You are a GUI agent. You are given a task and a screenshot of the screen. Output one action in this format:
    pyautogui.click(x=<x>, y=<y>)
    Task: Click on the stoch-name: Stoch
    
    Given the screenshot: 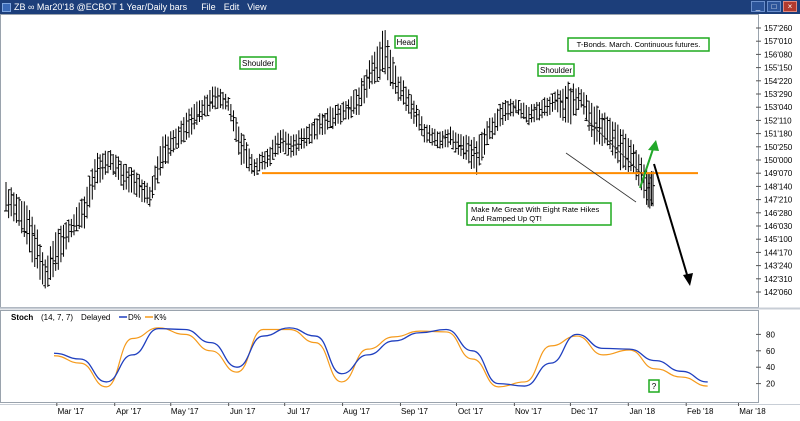 What is the action you would take?
    pyautogui.click(x=22, y=317)
    